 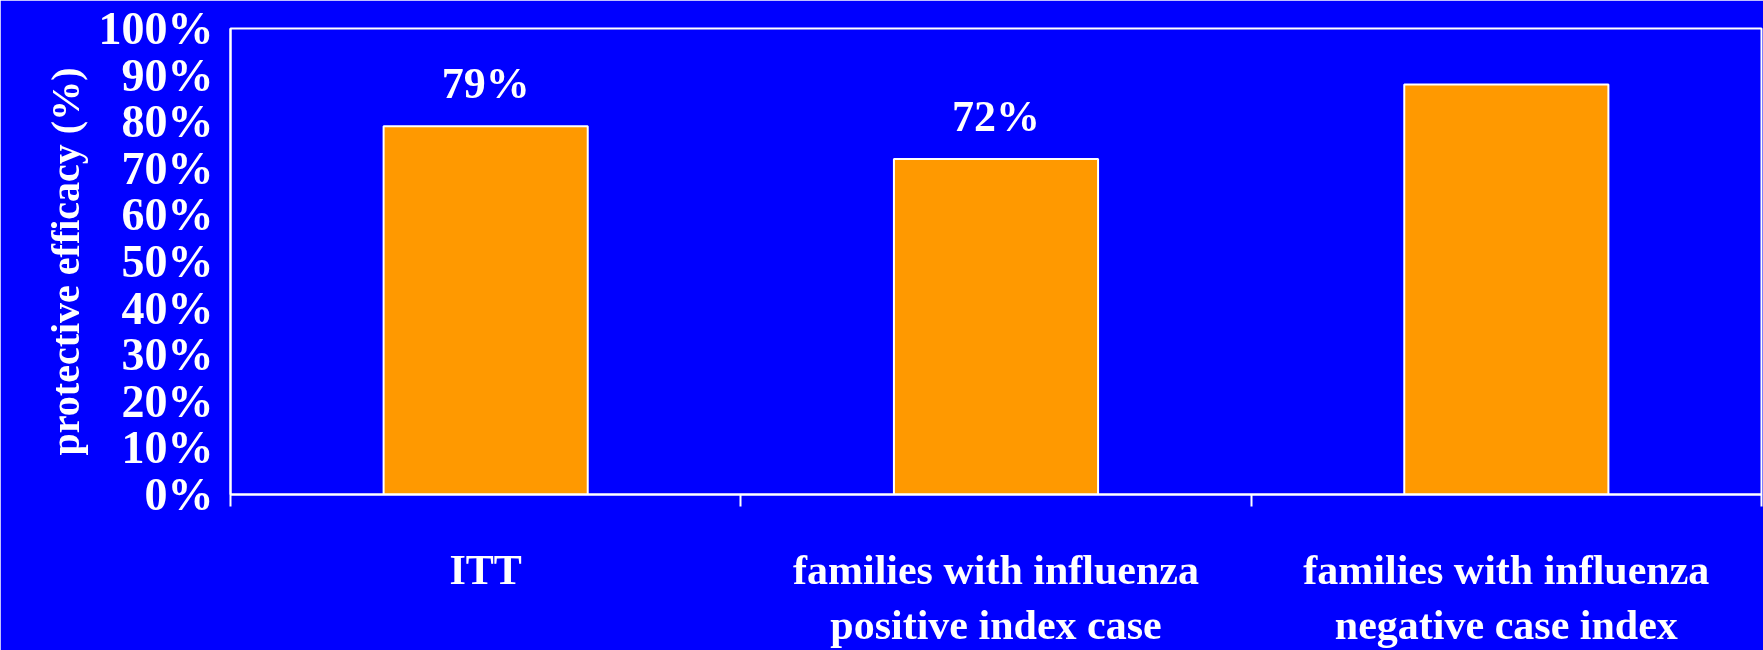 What do you see at coordinates (996, 597) in the screenshot?
I see `x-tick-label: families with influenza positive index case` at bounding box center [996, 597].